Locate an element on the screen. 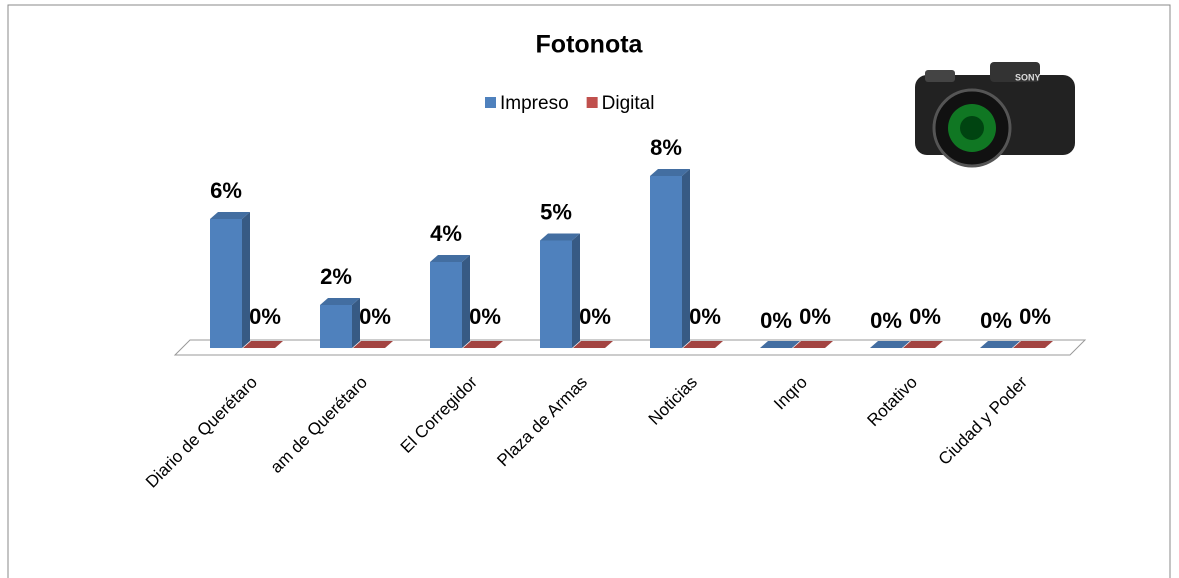 This screenshot has width=1179, height=578. value-label: 6% is located at coordinates (226, 190).